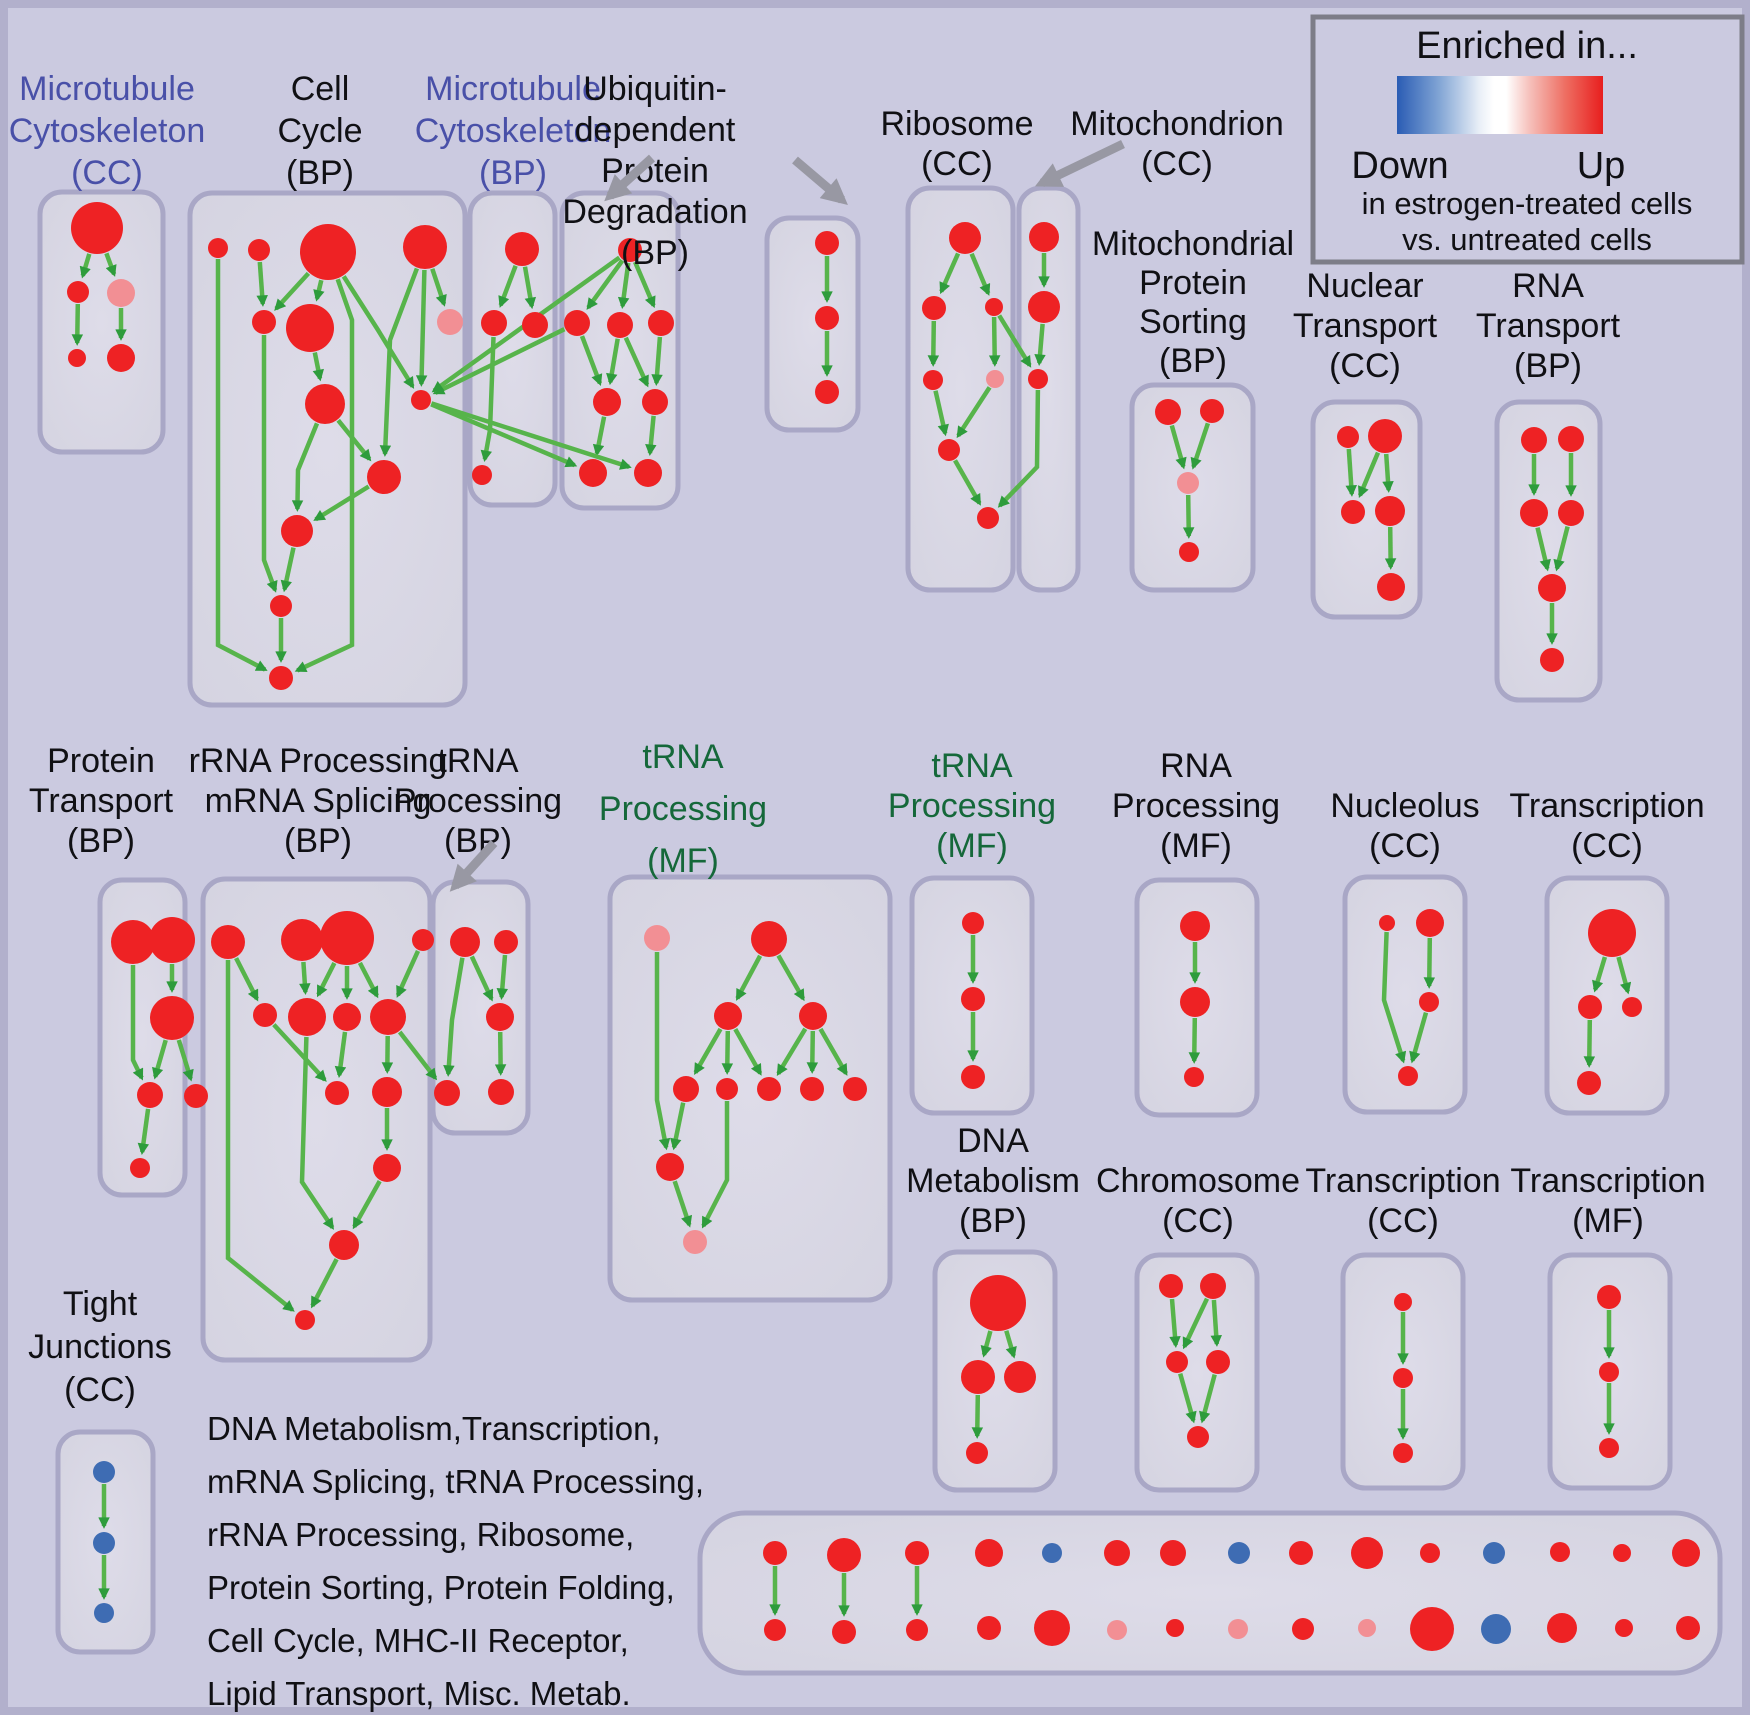 The height and width of the screenshot is (1715, 1750). What do you see at coordinates (1369, 475) in the screenshot?
I see `edge-nuct` at bounding box center [1369, 475].